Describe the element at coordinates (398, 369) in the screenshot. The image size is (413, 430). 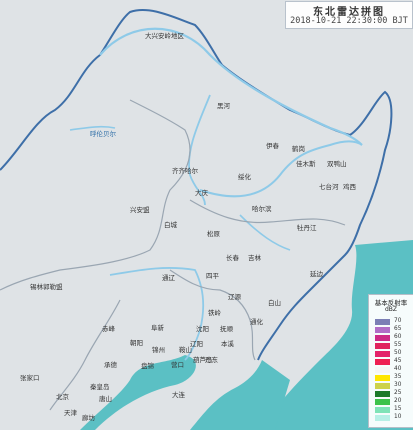
I see `legend-value: 40` at that location.